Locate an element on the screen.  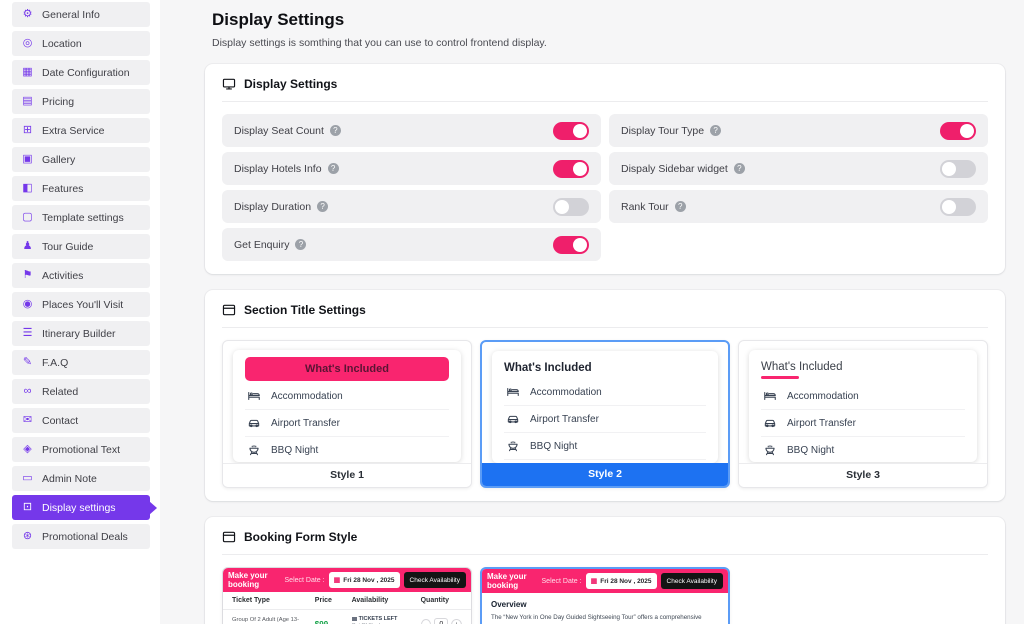
sidebar-item-gallery: ▣ Gallery is located at coordinates (81, 159).